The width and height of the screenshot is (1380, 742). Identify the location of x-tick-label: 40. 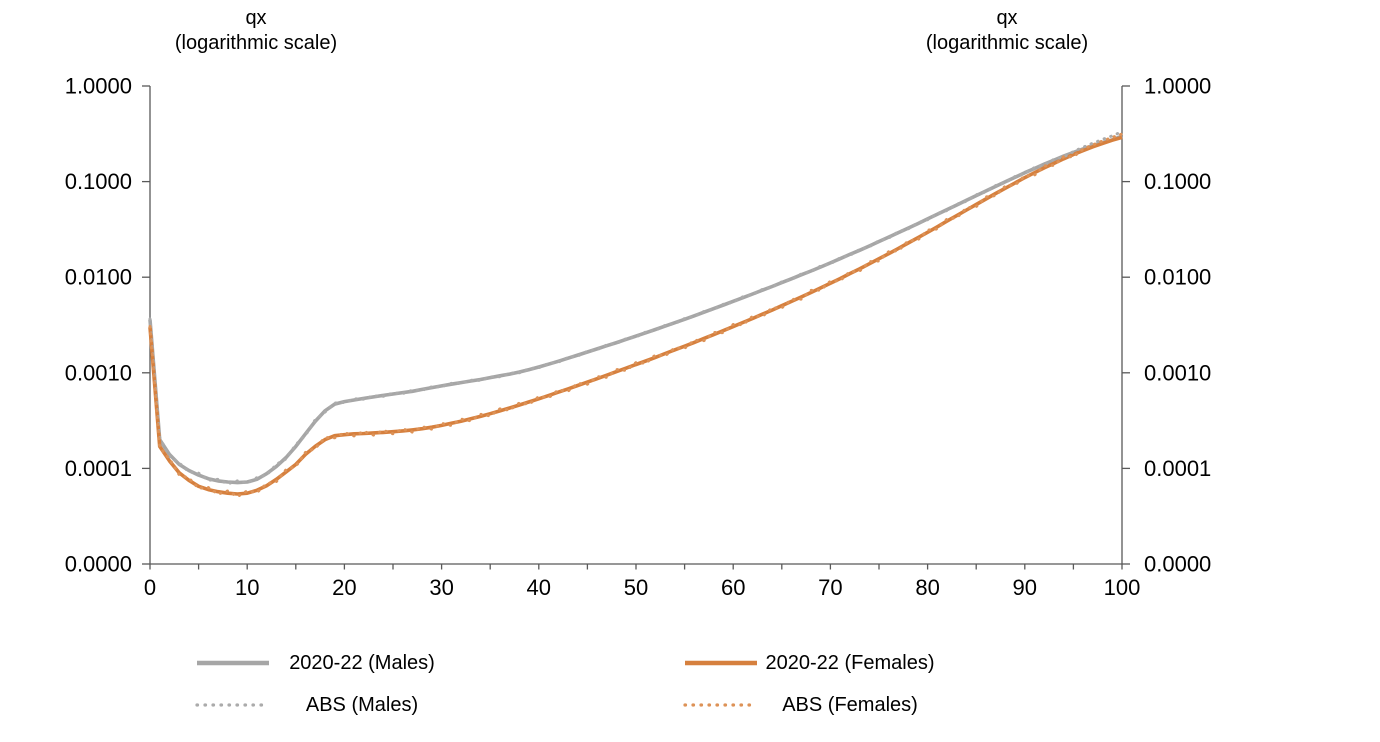
(539, 587).